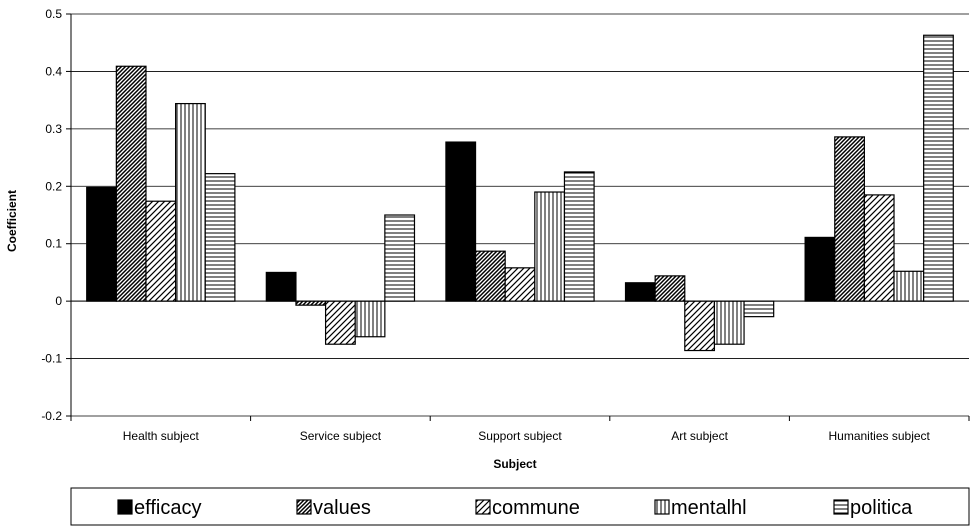 The image size is (975, 528). Describe the element at coordinates (53, 186) in the screenshot. I see `y-tick-label: 0.2` at that location.